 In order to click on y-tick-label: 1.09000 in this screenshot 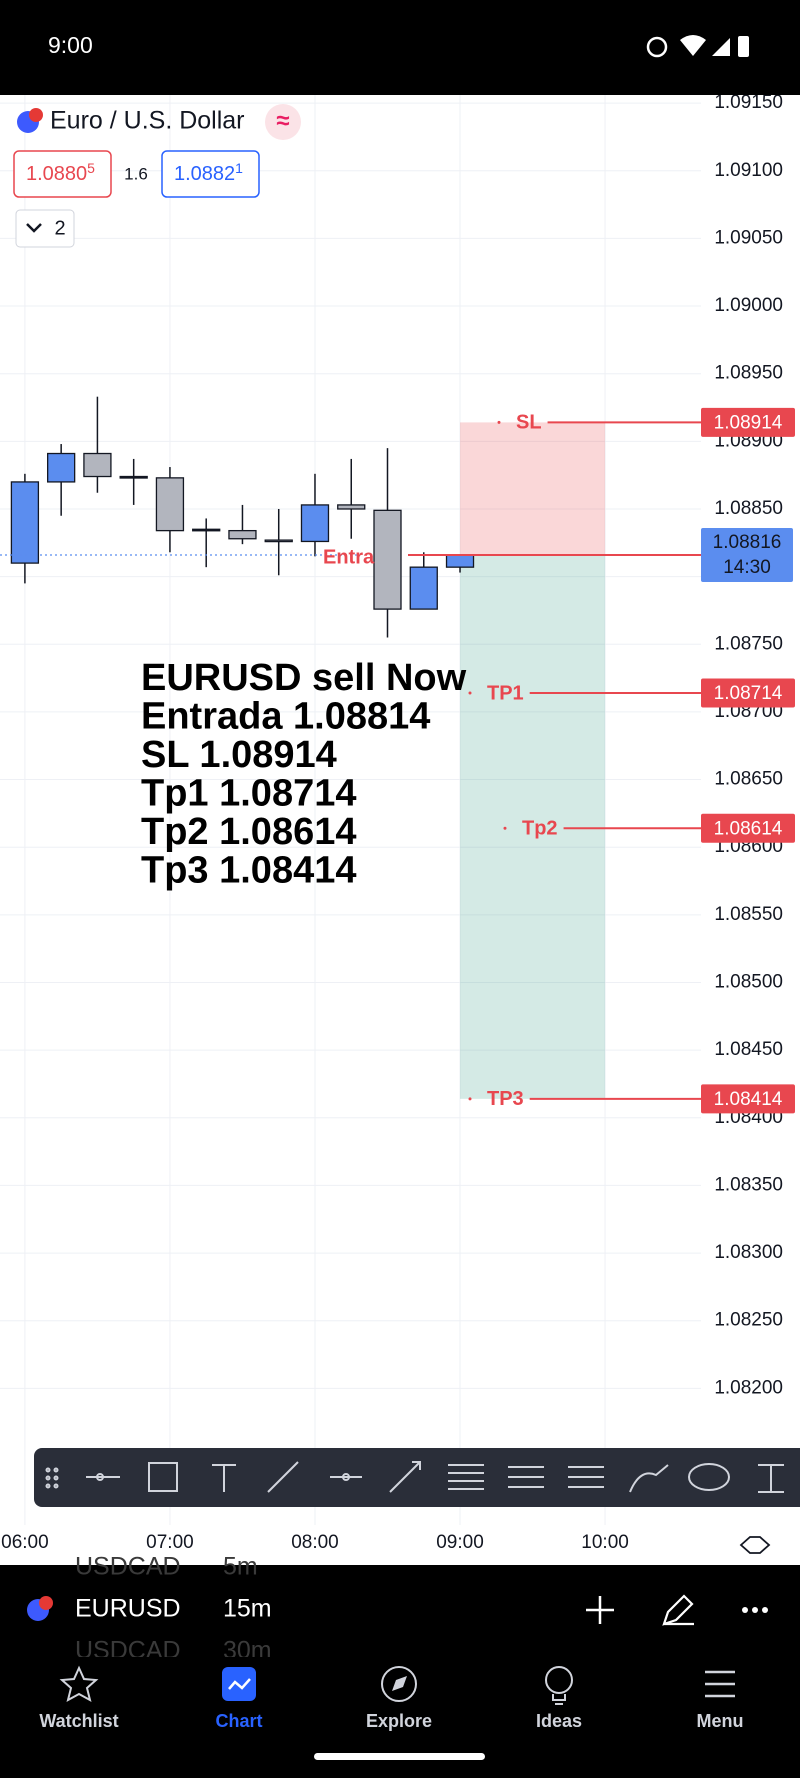, I will do `click(748, 305)`.